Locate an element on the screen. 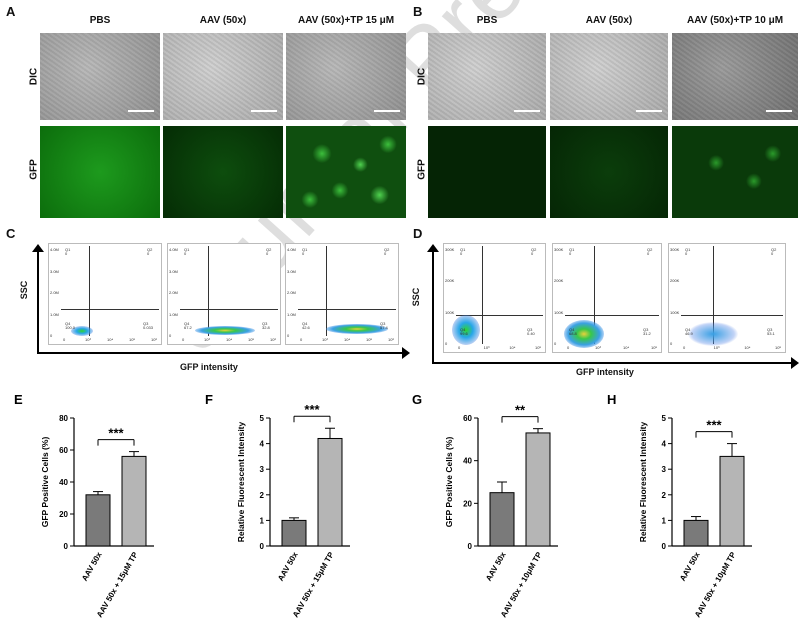  quadrant-value: 46.9 is located at coordinates (689, 334).